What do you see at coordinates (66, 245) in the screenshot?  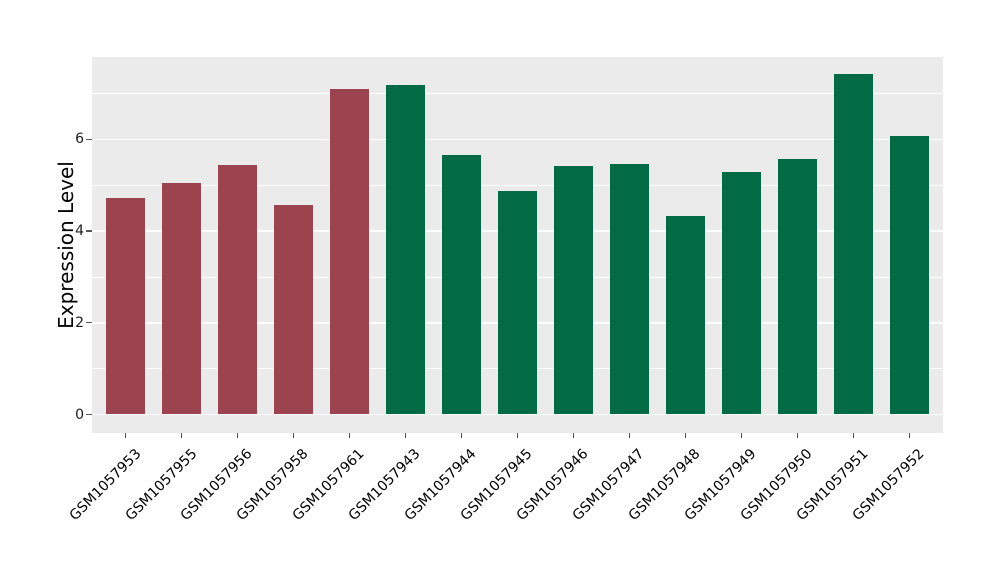 I see `y-axis-title: Expression Level` at bounding box center [66, 245].